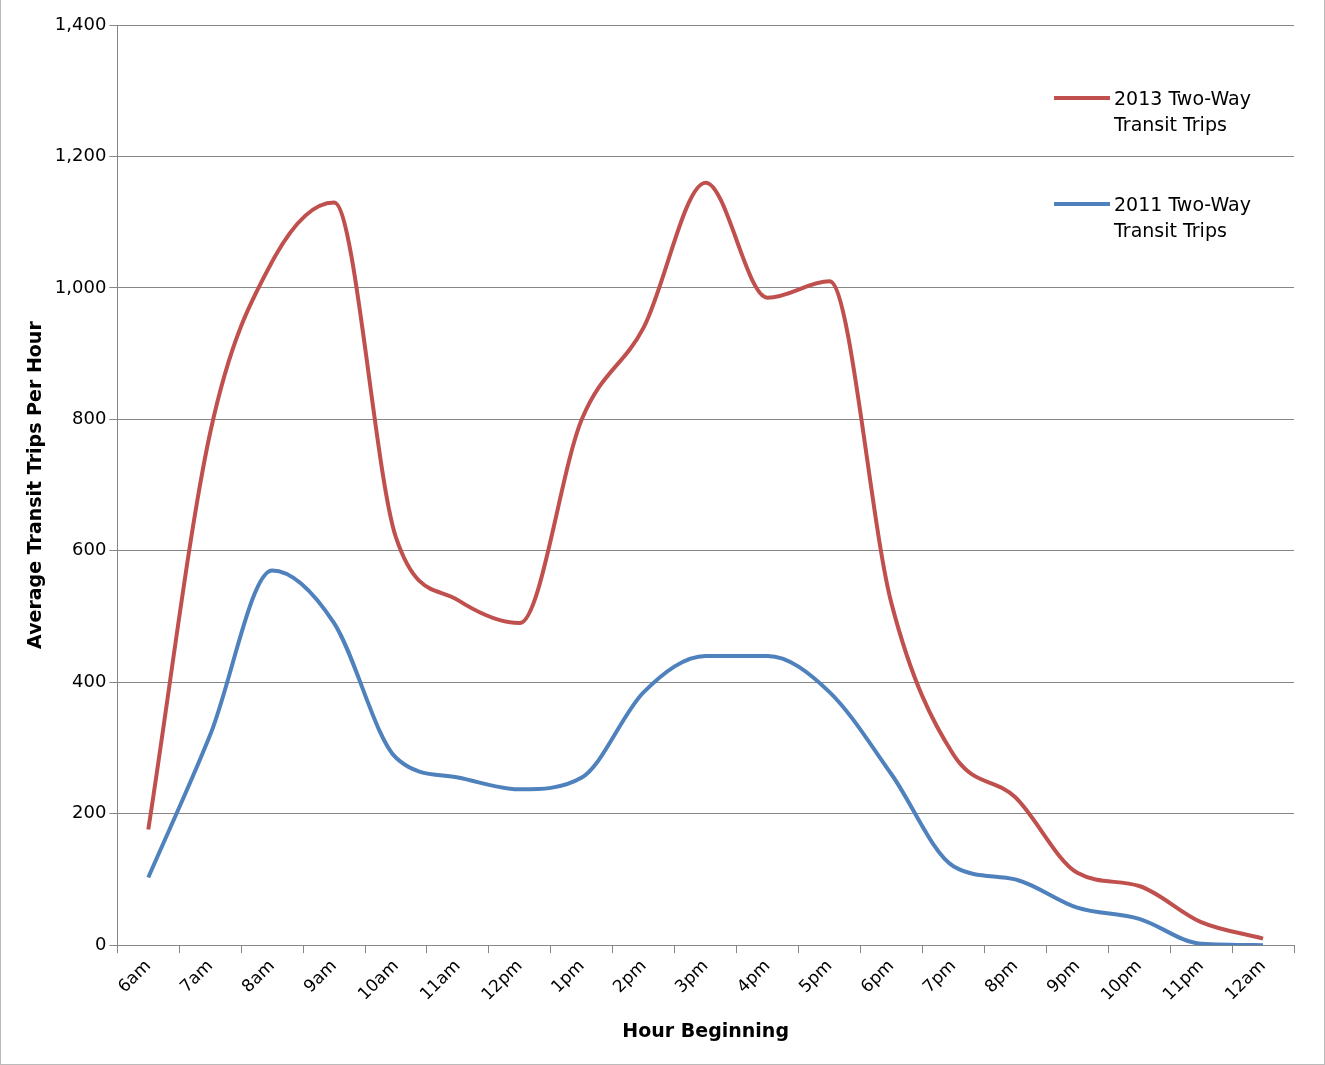  Describe the element at coordinates (89, 549) in the screenshot. I see `y-tick-label: 600` at that location.